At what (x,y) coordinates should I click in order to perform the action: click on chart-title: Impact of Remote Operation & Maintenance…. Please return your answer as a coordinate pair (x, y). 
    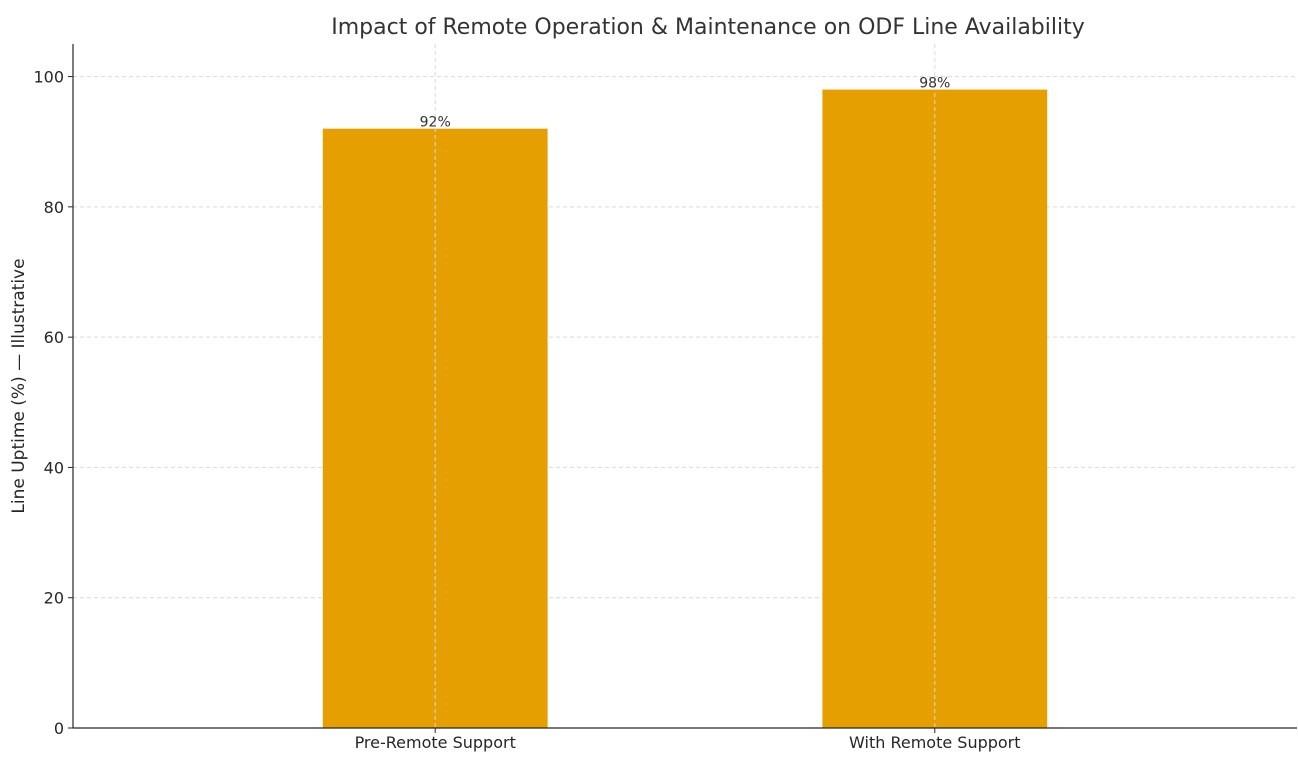
    Looking at the image, I should click on (708, 27).